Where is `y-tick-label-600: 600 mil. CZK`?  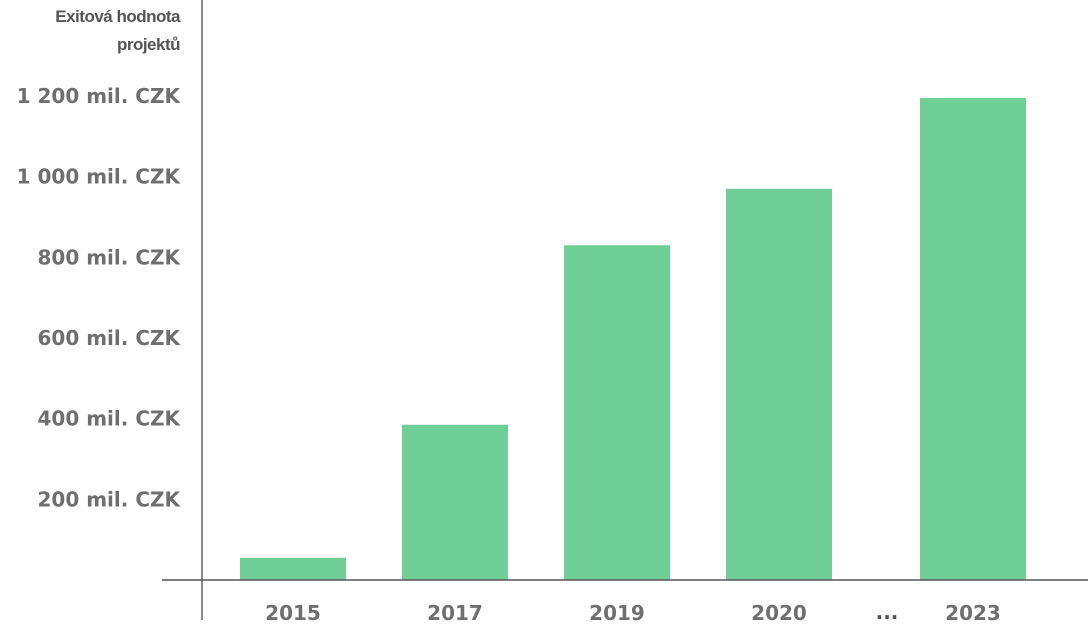 y-tick-label-600: 600 mil. CZK is located at coordinates (110, 338).